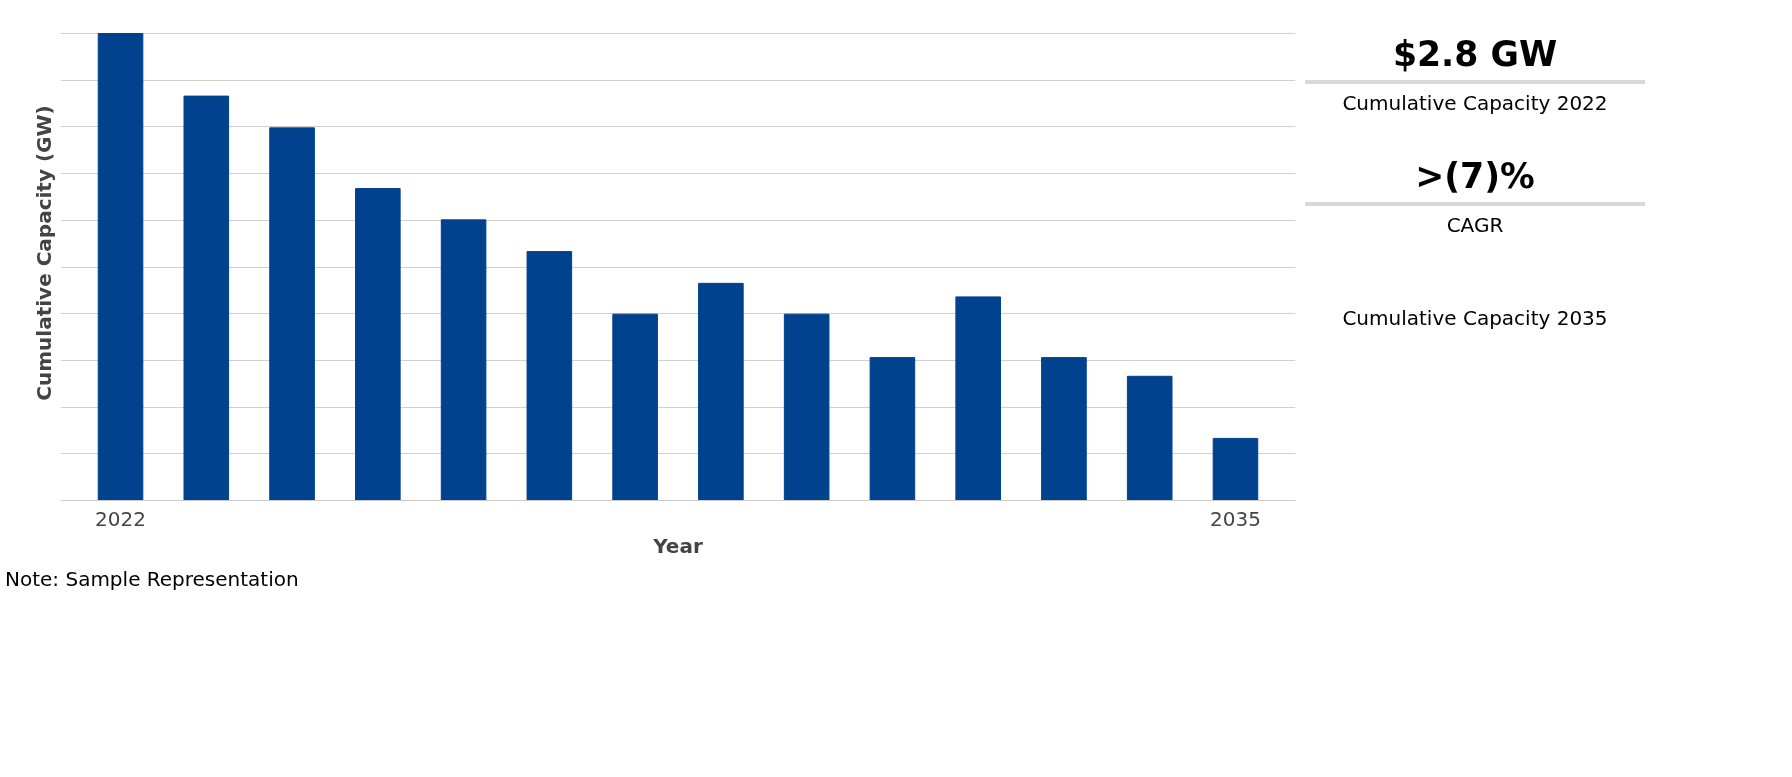 Image resolution: width=1792 pixels, height=777 pixels. What do you see at coordinates (1475, 319) in the screenshot?
I see `text: Cumulative Capacity 2035` at bounding box center [1475, 319].